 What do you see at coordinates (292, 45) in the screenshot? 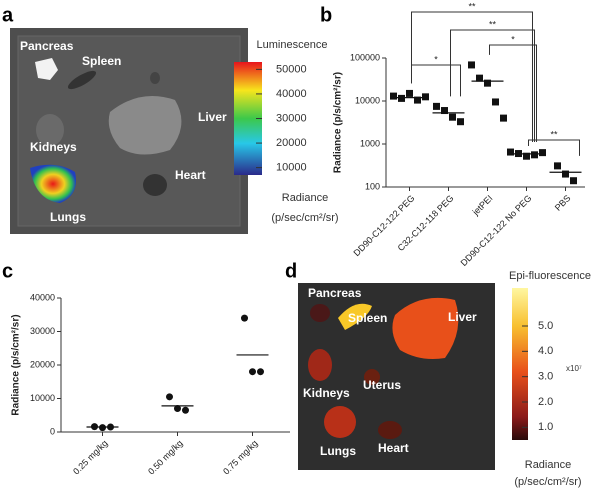
I see `colorbar-title: Luminescence` at bounding box center [292, 45].